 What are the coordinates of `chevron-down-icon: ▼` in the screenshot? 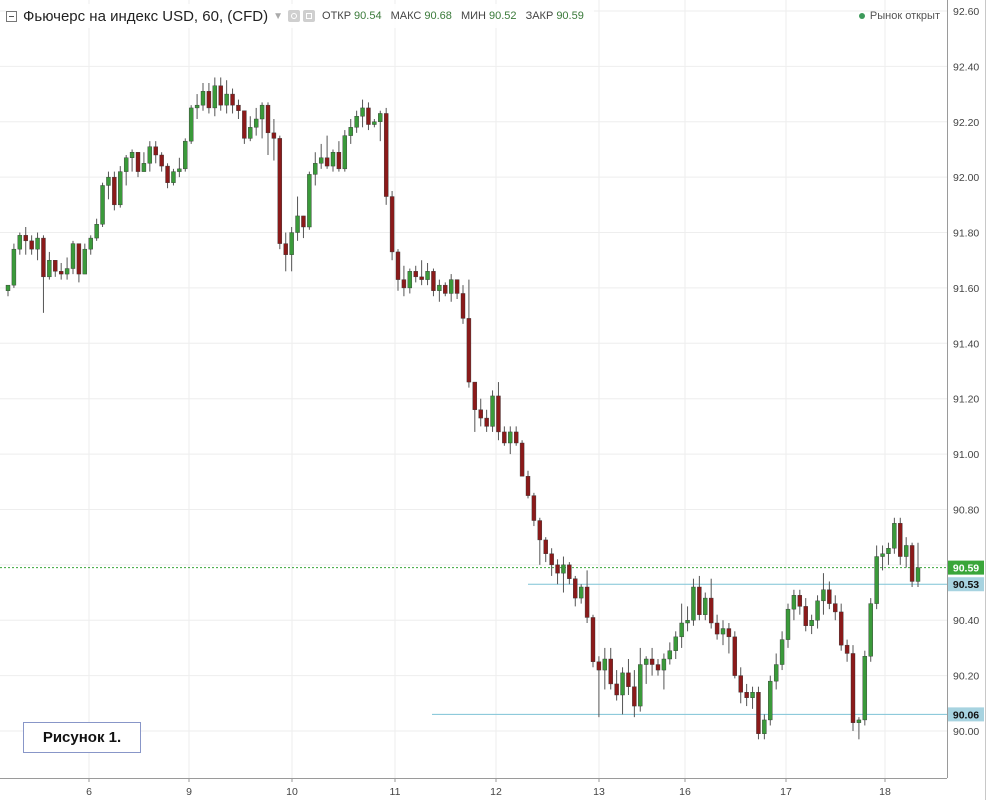 It's located at (278, 16).